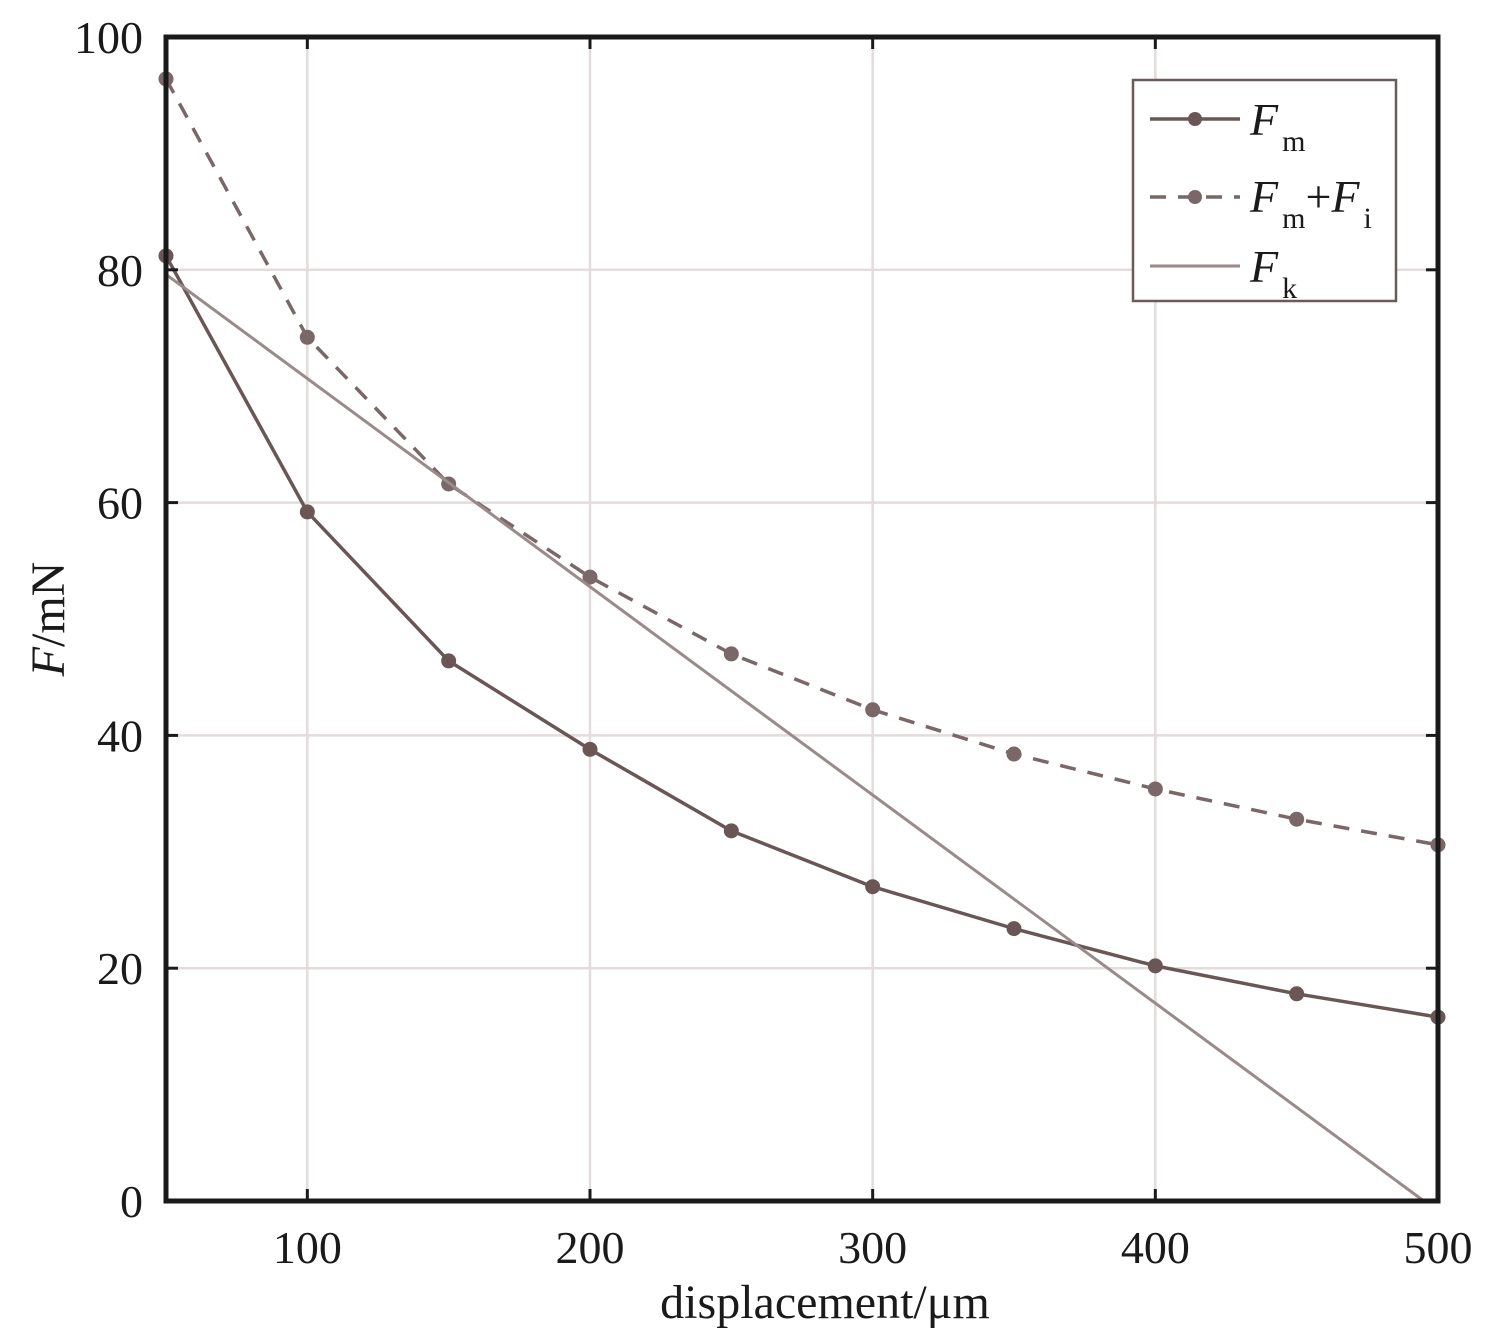  What do you see at coordinates (120, 503) in the screenshot?
I see `y-tick-label: 60` at bounding box center [120, 503].